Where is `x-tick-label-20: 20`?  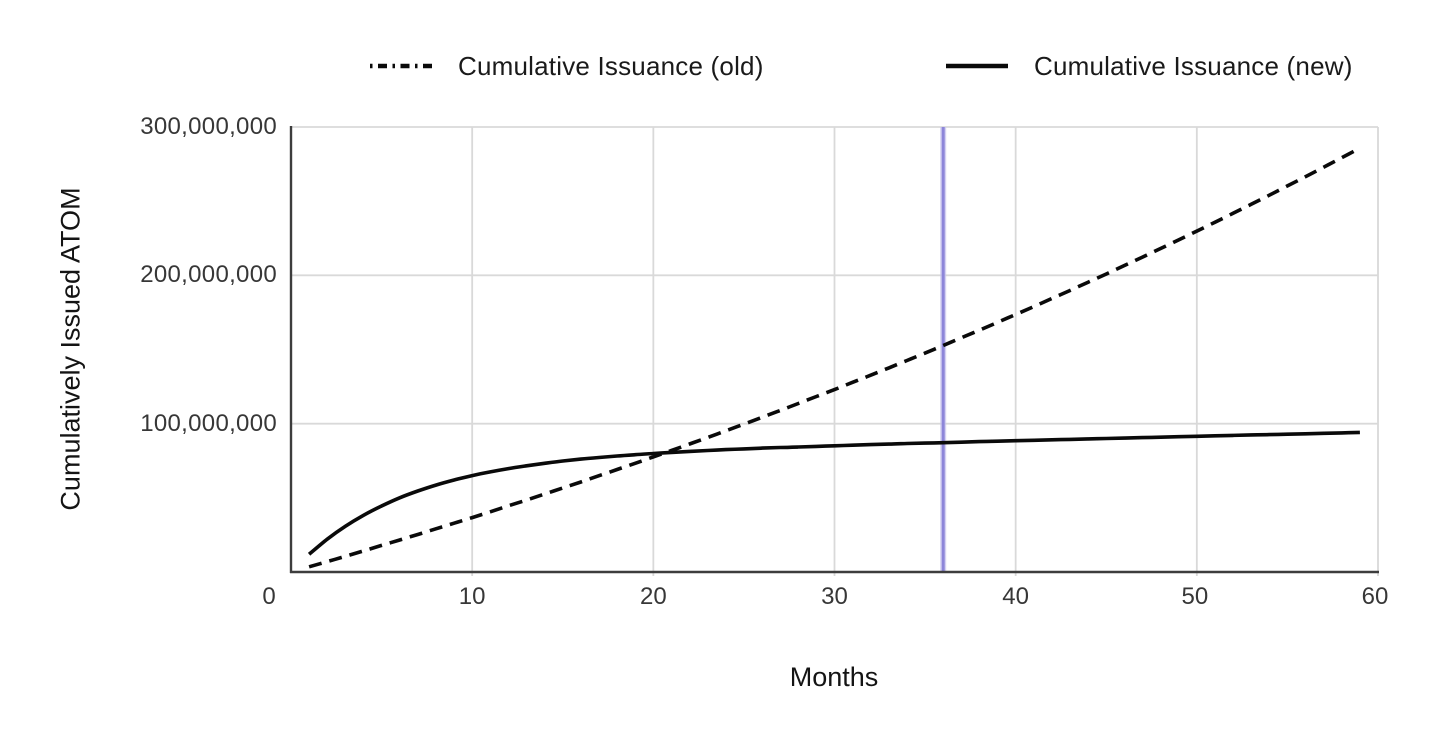 x-tick-label-20: 20 is located at coordinates (653, 596).